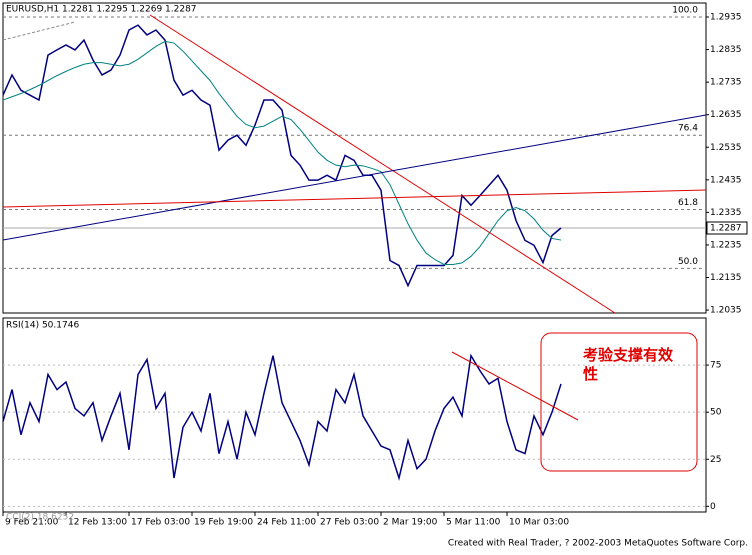  Describe the element at coordinates (539, 523) in the screenshot. I see `x-tick-label: 10 Mar 03:00` at that location.